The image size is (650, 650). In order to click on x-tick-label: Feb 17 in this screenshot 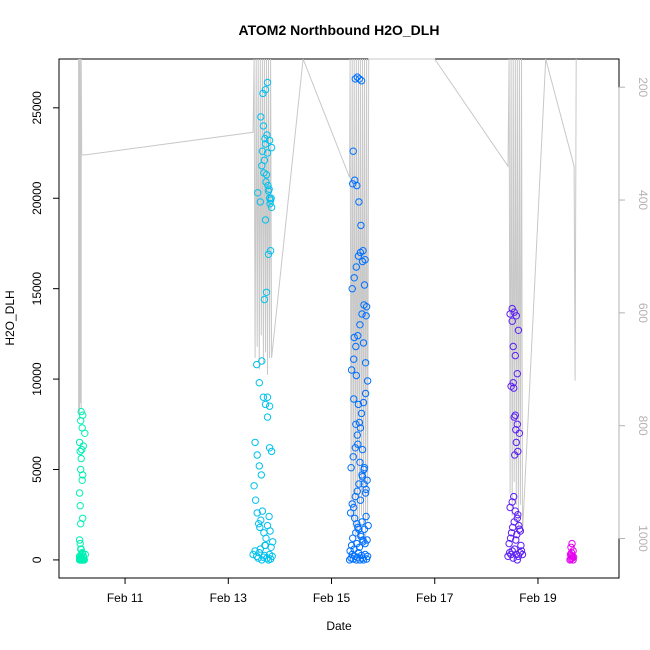, I will do `click(435, 598)`.